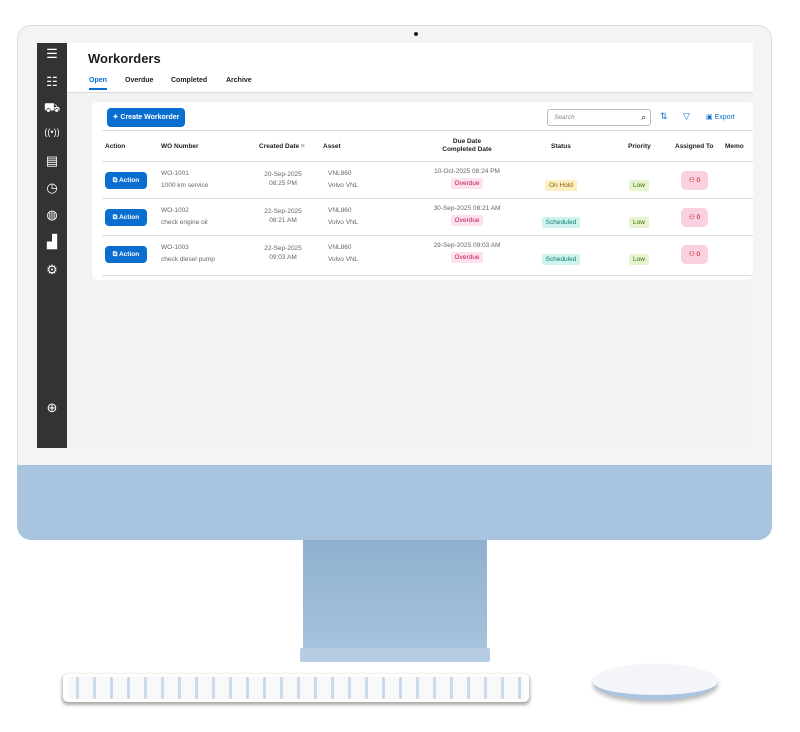  I want to click on col-memo: Memo, so click(734, 146).